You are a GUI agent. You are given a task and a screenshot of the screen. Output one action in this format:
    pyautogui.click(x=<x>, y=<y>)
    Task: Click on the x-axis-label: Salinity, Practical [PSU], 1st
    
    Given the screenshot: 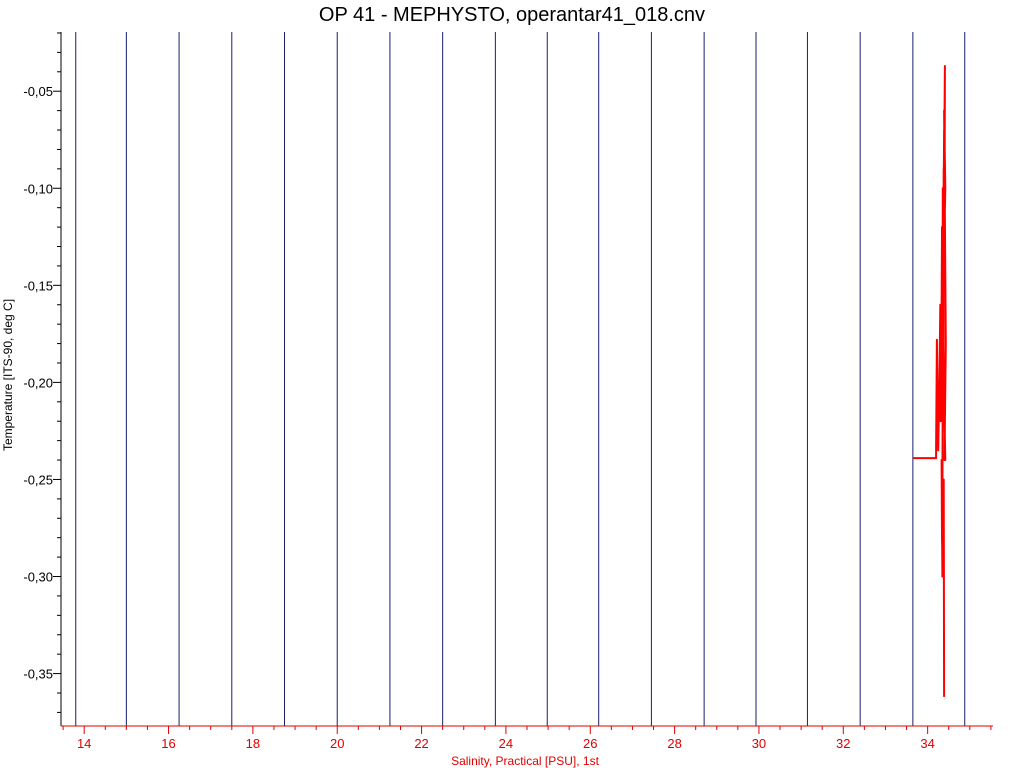 What is the action you would take?
    pyautogui.click(x=525, y=761)
    